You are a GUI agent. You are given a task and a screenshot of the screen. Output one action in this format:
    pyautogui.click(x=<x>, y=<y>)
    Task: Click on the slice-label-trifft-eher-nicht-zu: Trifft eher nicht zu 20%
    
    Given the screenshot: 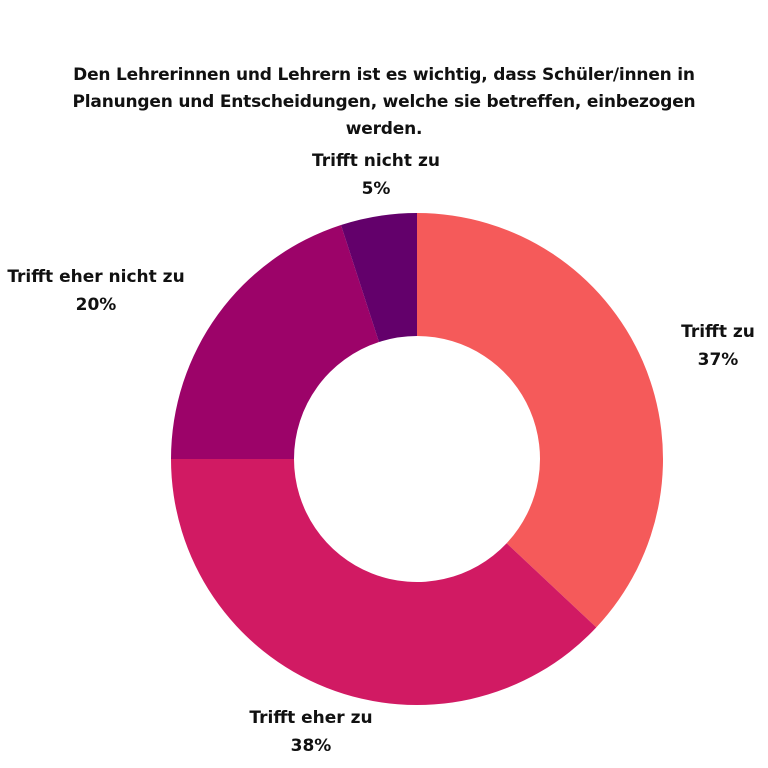 What is the action you would take?
    pyautogui.click(x=96, y=291)
    